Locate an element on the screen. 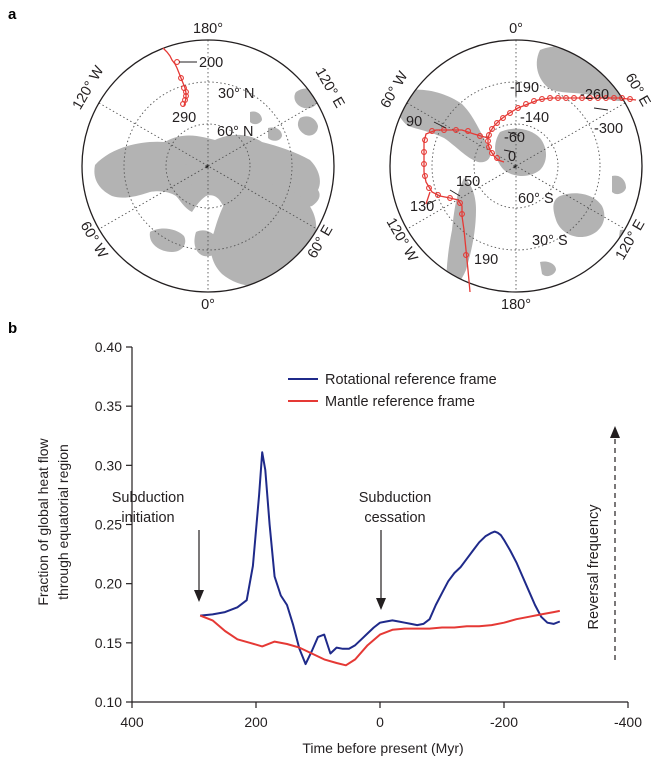 Image resolution: width=651 pixels, height=760 pixels. north-lon-label-bottom: 0° is located at coordinates (208, 305).